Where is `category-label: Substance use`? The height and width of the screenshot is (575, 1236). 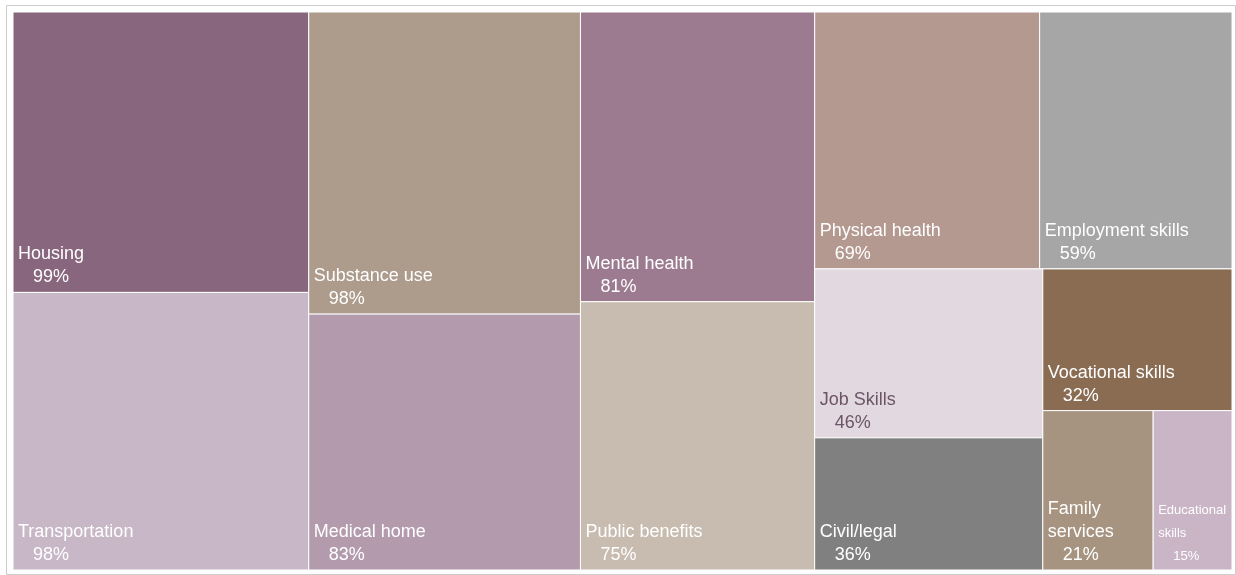
category-label: Substance use is located at coordinates (373, 275).